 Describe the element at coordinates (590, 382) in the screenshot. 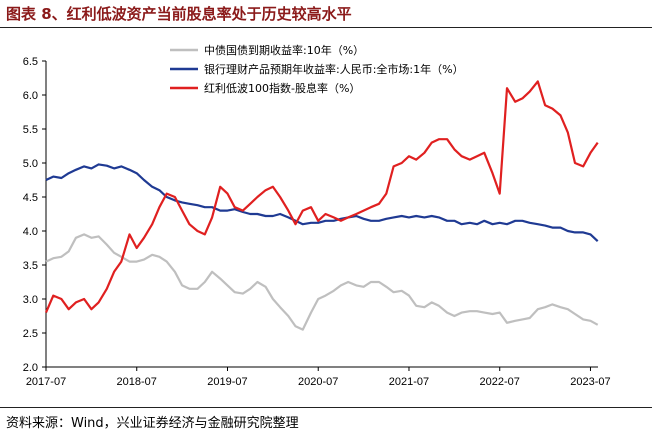

I see `x-tick-label: 2023-07` at that location.